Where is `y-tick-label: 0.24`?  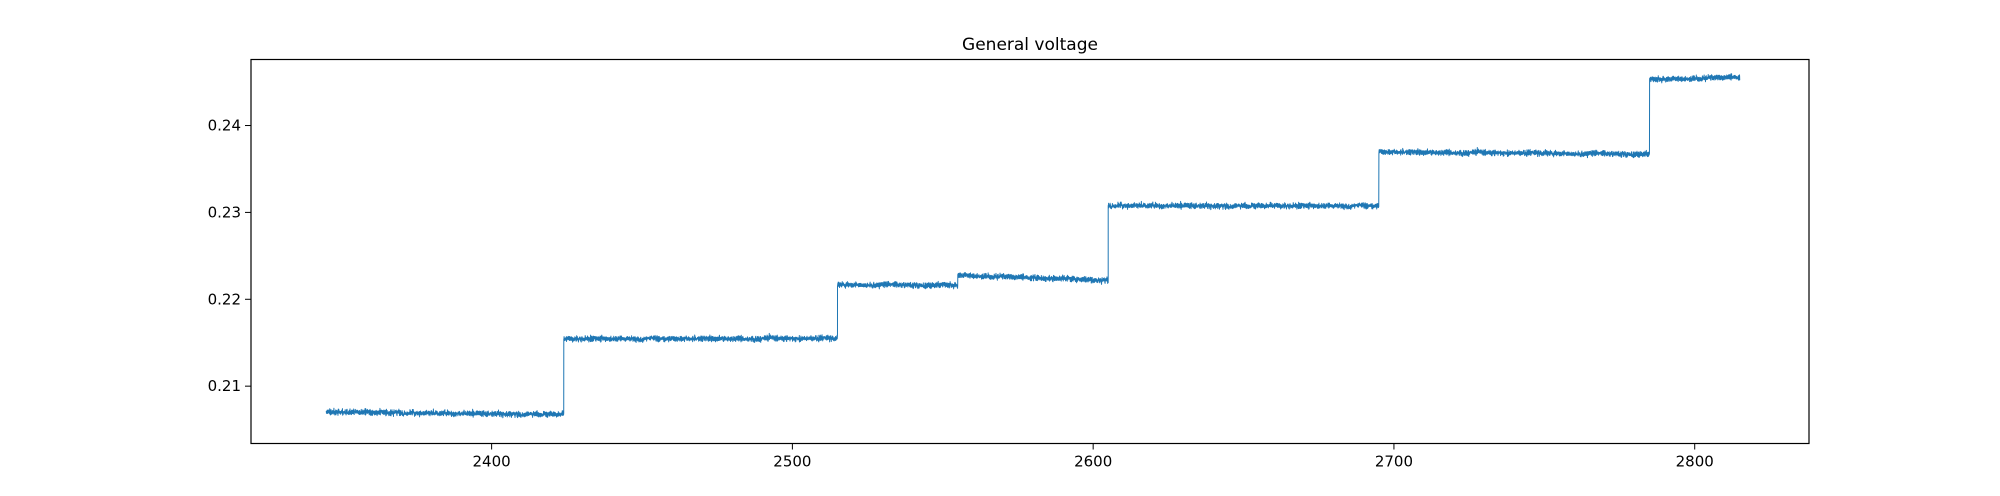
y-tick-label: 0.24 is located at coordinates (224, 126).